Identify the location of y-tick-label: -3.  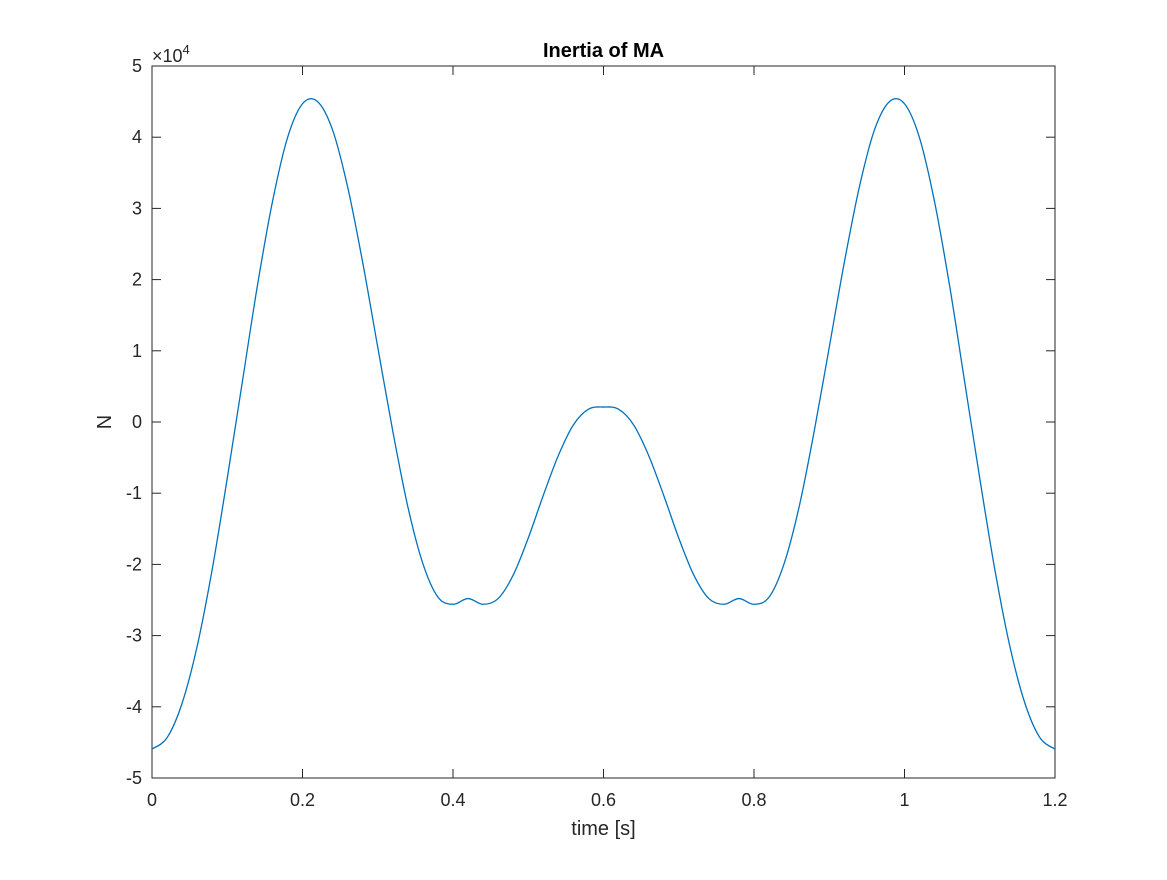
(134, 636).